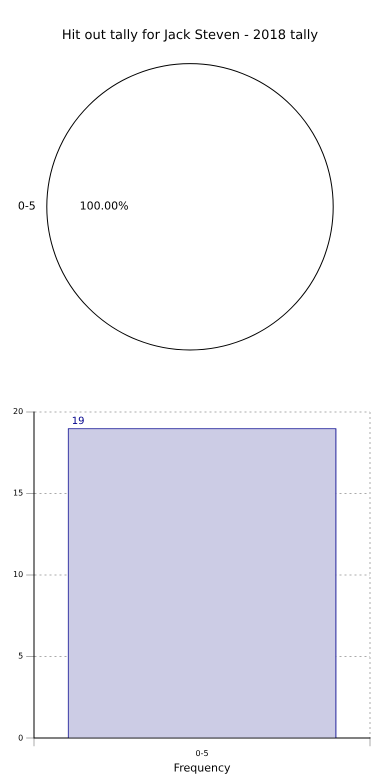  I want to click on y-tick-label: 15, so click(18, 493).